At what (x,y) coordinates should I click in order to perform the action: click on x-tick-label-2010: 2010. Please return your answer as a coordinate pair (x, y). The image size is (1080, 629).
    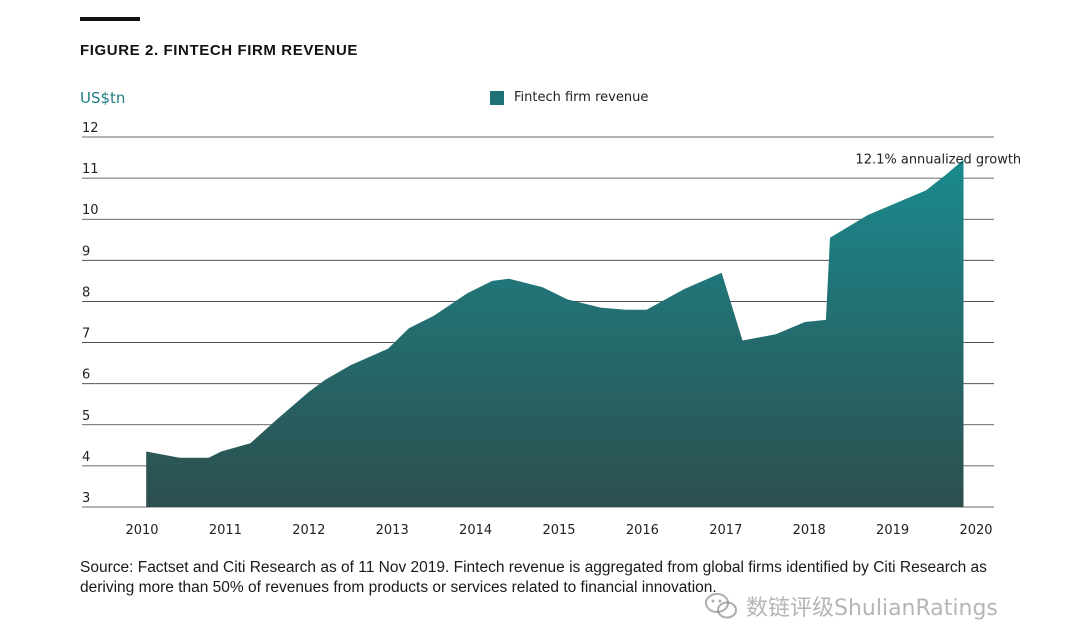
    Looking at the image, I should click on (141, 530).